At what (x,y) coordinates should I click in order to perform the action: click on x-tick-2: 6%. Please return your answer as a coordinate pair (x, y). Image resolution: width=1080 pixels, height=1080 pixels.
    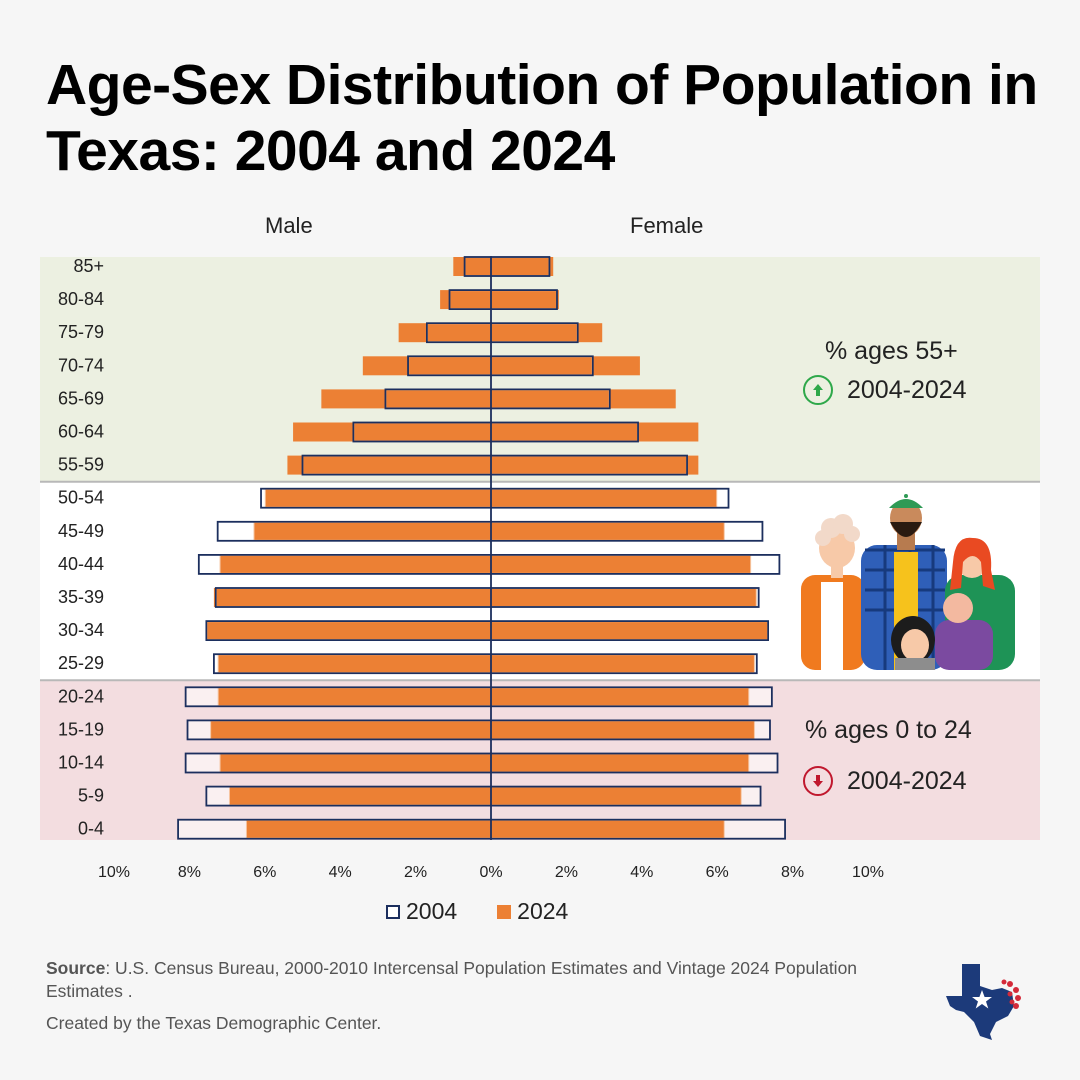
    Looking at the image, I should click on (264, 872).